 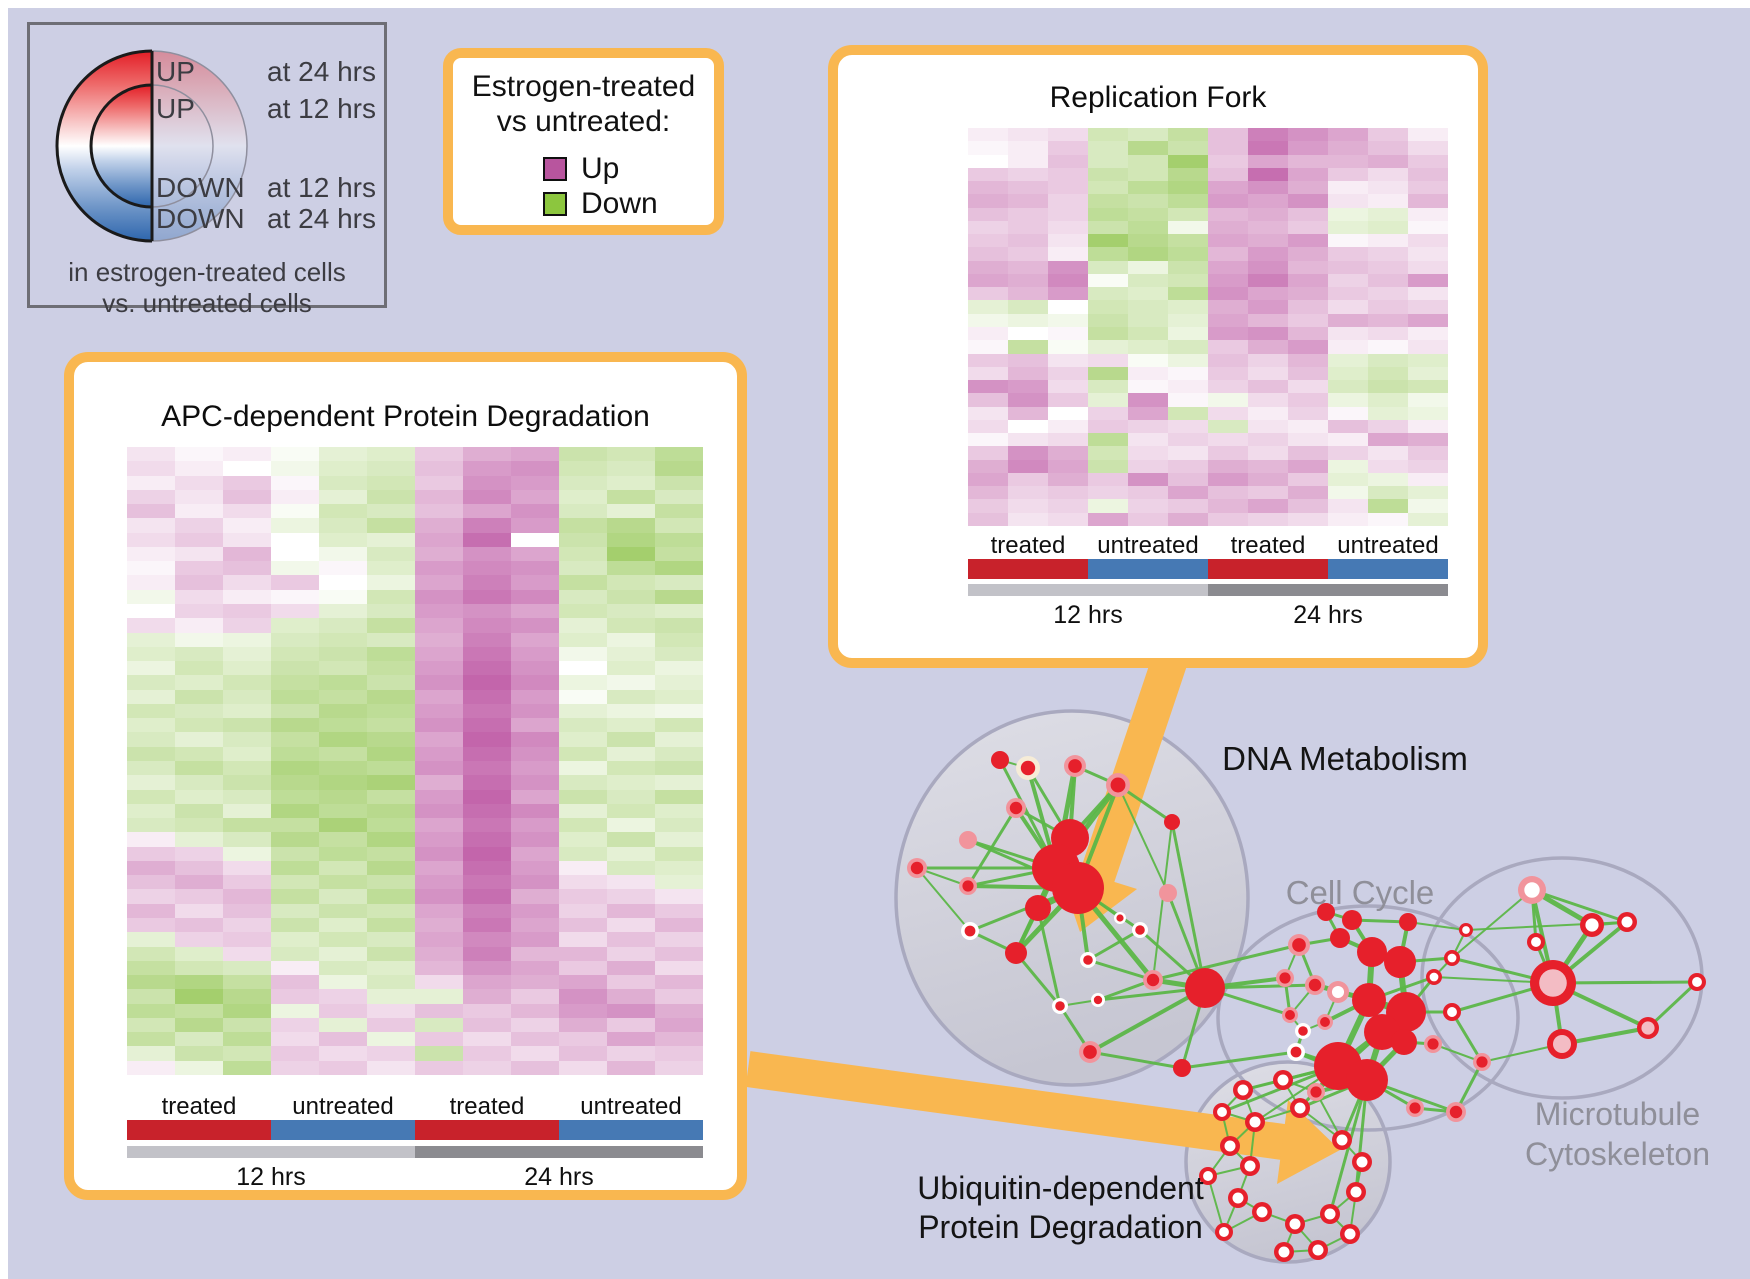 I want to click on updown-circle-diagram, so click(x=151, y=146).